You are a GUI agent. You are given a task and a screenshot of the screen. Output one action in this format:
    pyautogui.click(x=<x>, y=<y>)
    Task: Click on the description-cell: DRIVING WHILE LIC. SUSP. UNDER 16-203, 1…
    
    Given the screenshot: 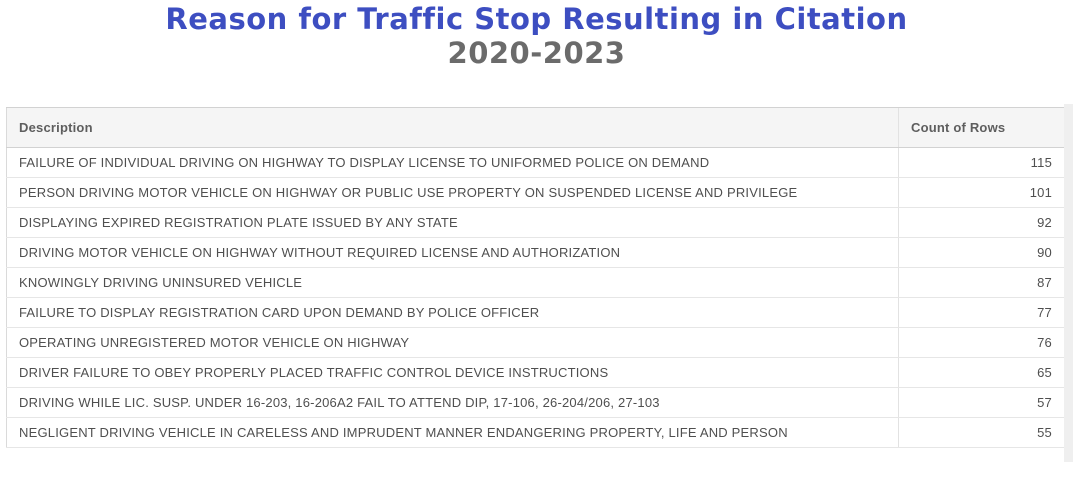 What is the action you would take?
    pyautogui.click(x=452, y=402)
    